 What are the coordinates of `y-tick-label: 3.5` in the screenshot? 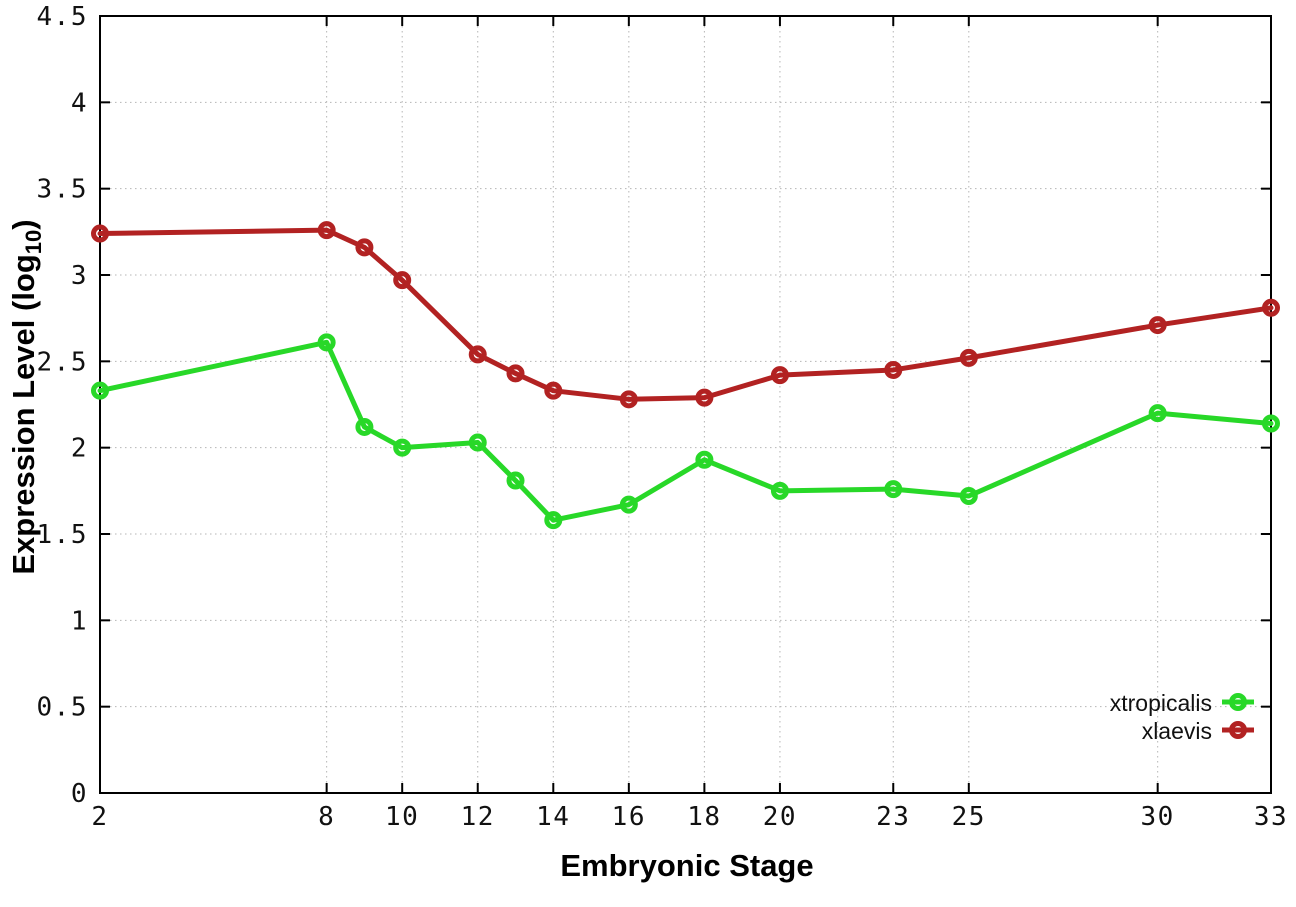 It's located at (62, 190).